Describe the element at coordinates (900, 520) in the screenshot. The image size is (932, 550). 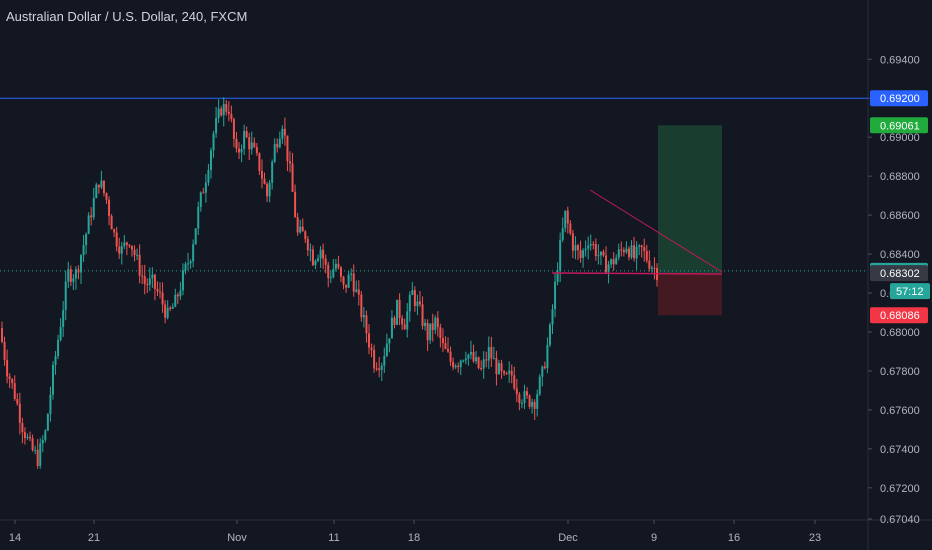
I see `y-tick-label: 0.67040` at that location.